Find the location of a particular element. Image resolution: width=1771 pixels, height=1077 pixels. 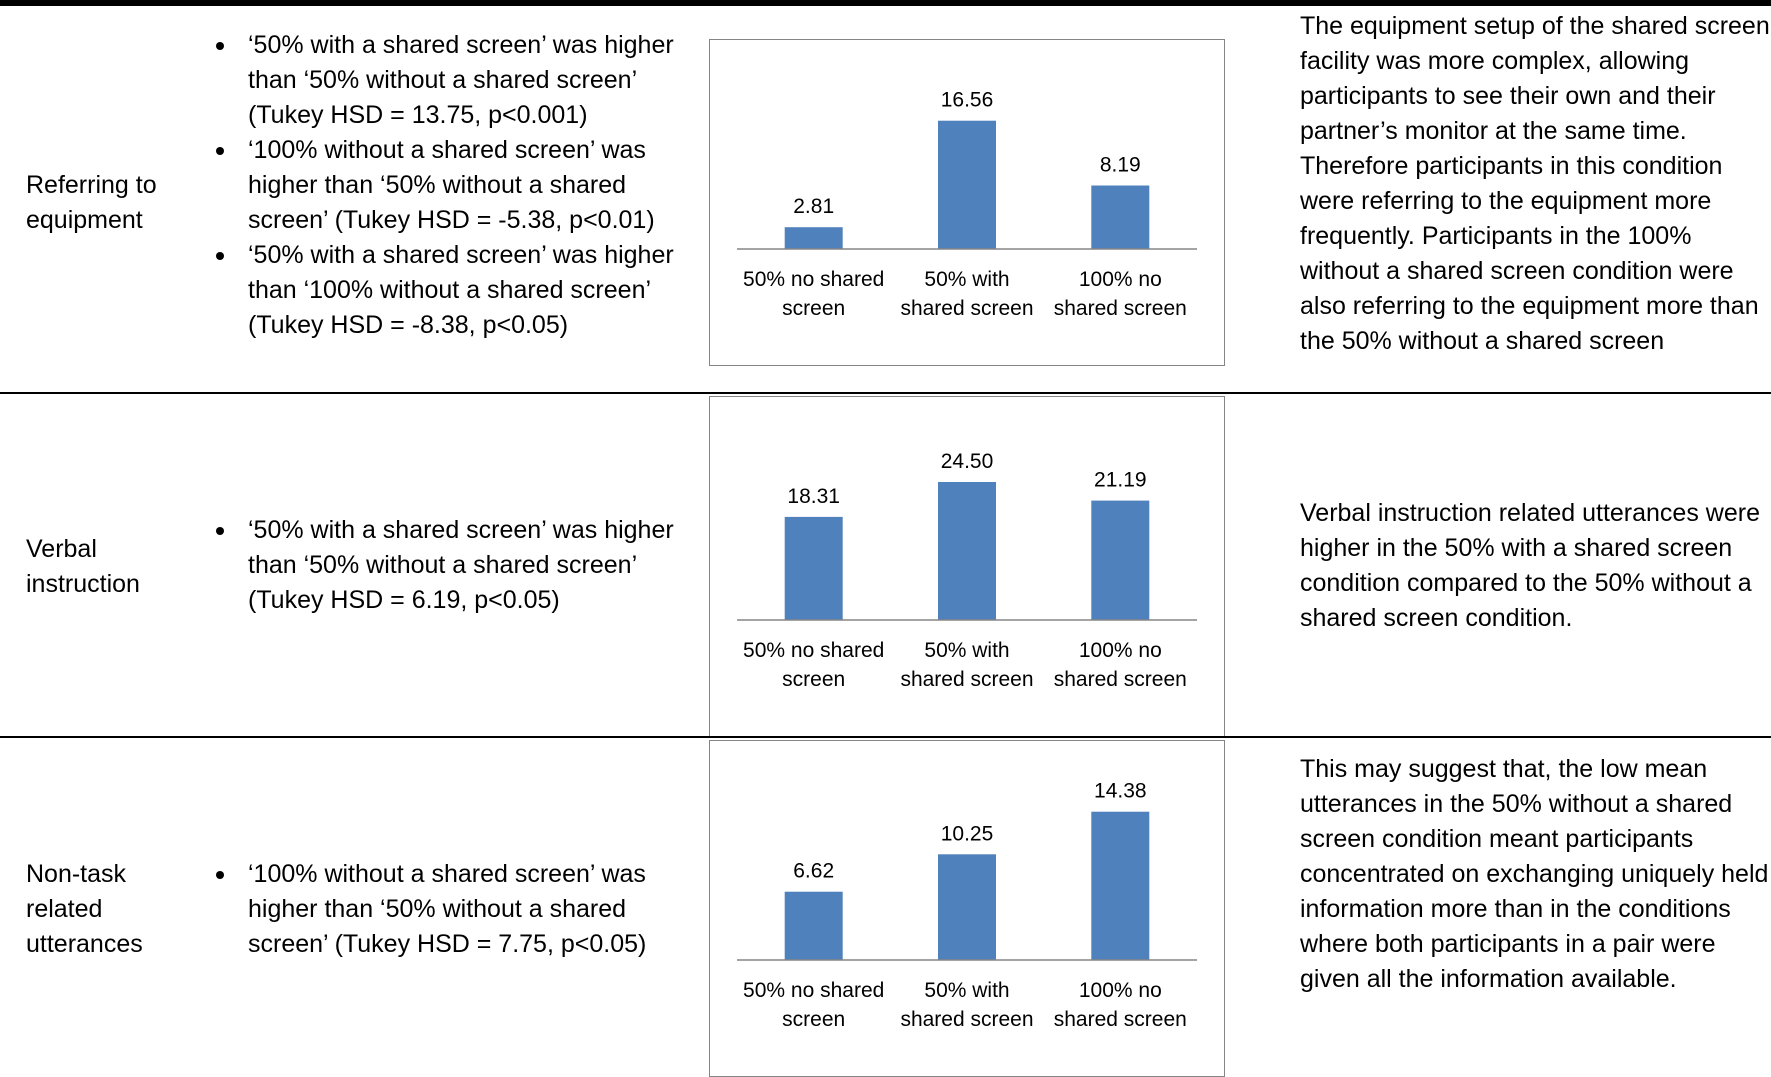

data-label: 18.31 is located at coordinates (813, 496).